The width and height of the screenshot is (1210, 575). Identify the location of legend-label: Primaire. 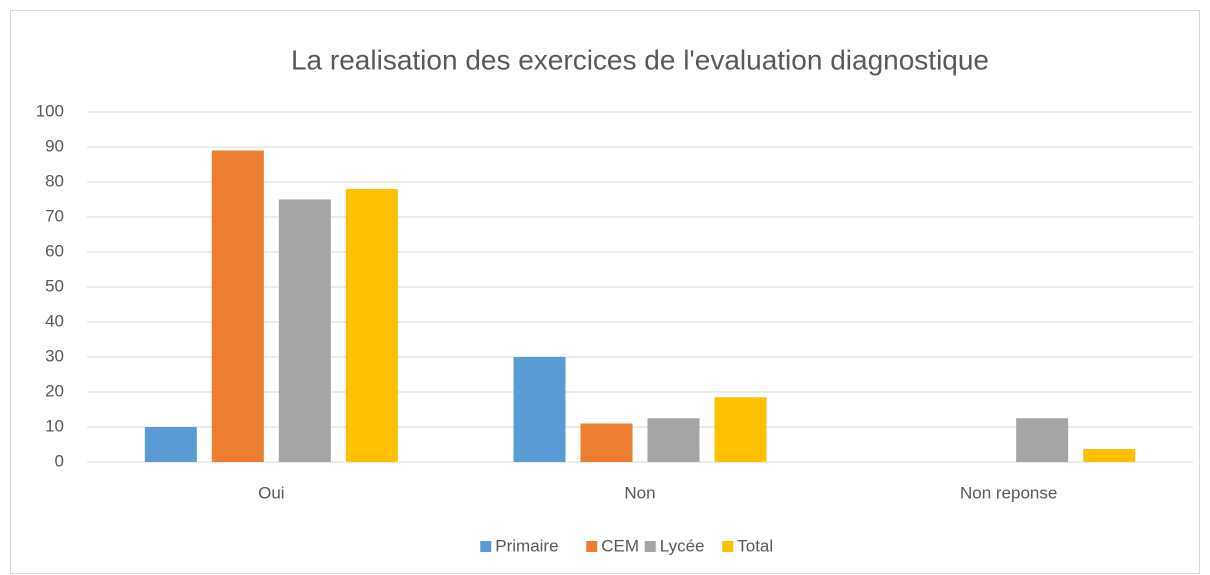
(526, 545).